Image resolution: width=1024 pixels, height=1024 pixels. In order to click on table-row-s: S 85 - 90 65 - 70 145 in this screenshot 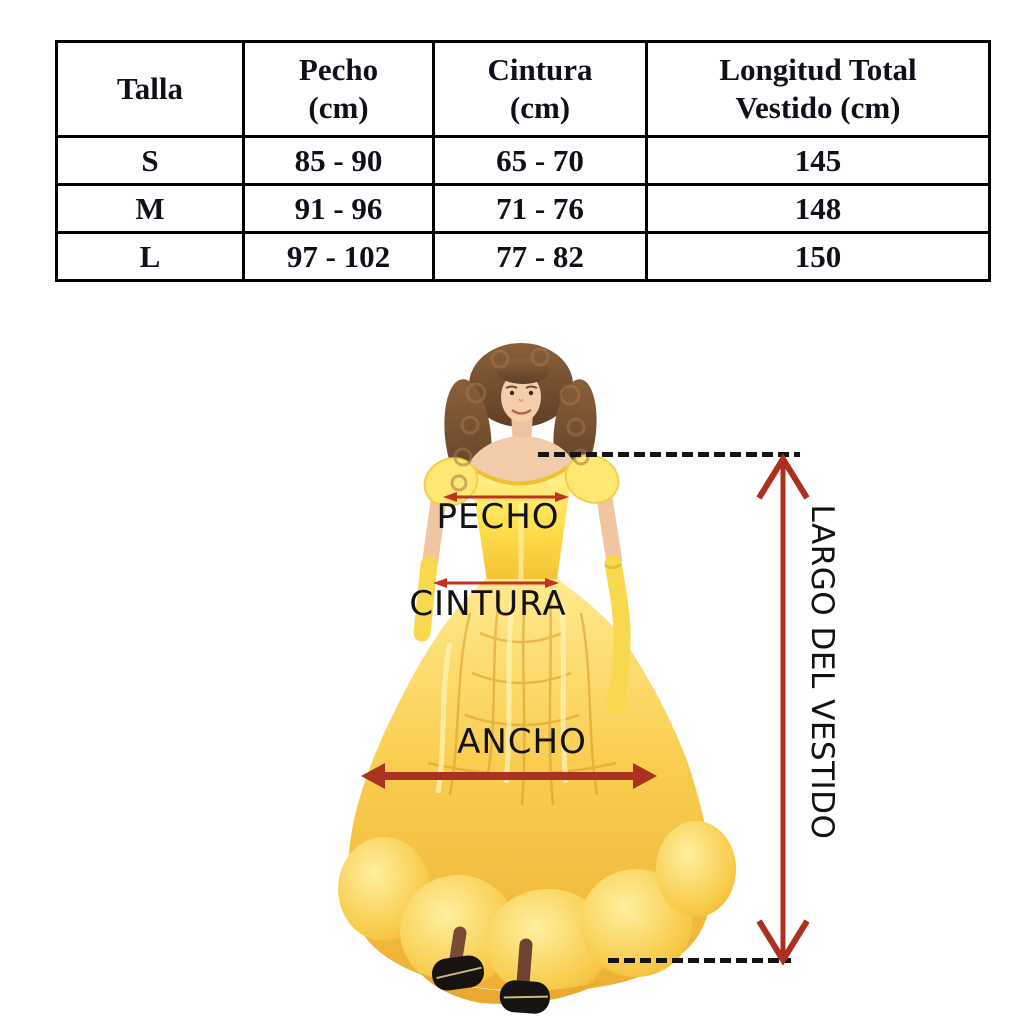, I will do `click(523, 160)`.